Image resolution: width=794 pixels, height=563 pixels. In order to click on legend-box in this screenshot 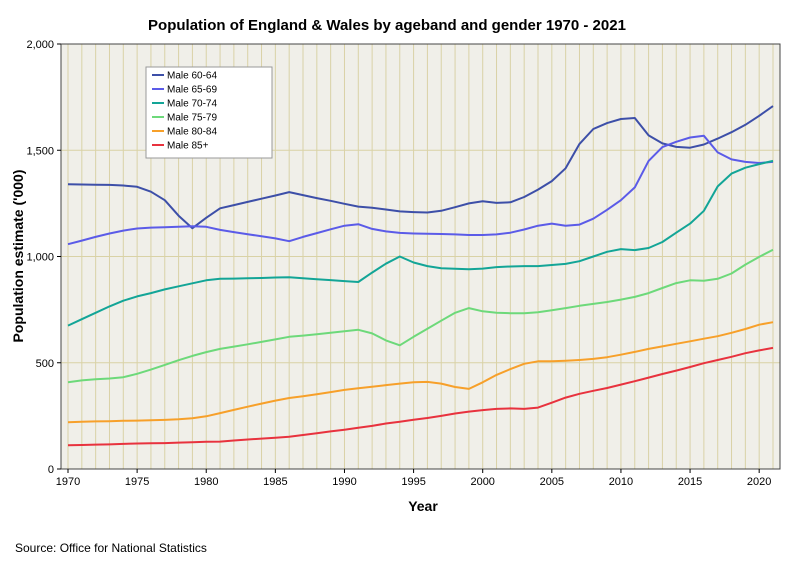, I will do `click(209, 112)`.